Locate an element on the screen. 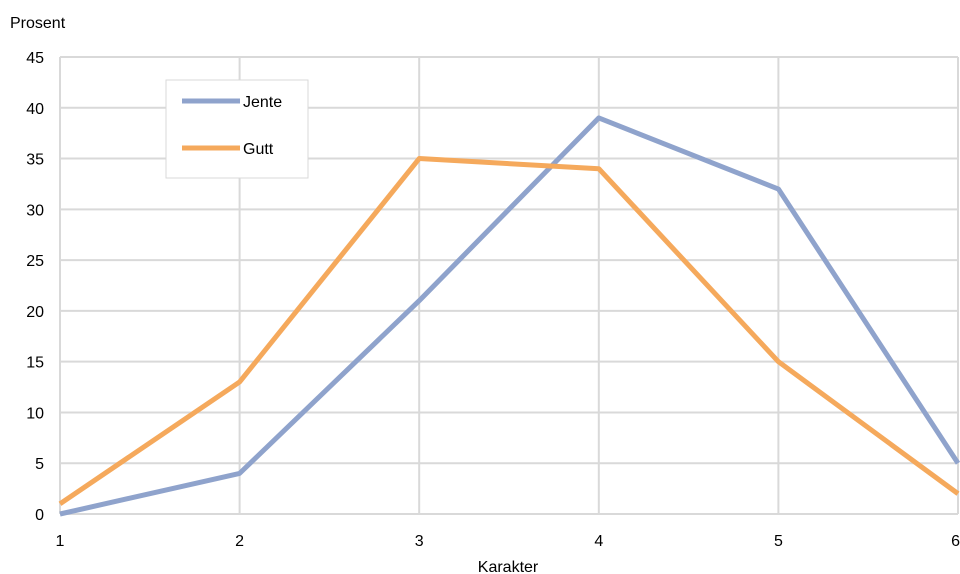 Image resolution: width=960 pixels, height=574 pixels. x-axis-title: Karakter is located at coordinates (508, 566).